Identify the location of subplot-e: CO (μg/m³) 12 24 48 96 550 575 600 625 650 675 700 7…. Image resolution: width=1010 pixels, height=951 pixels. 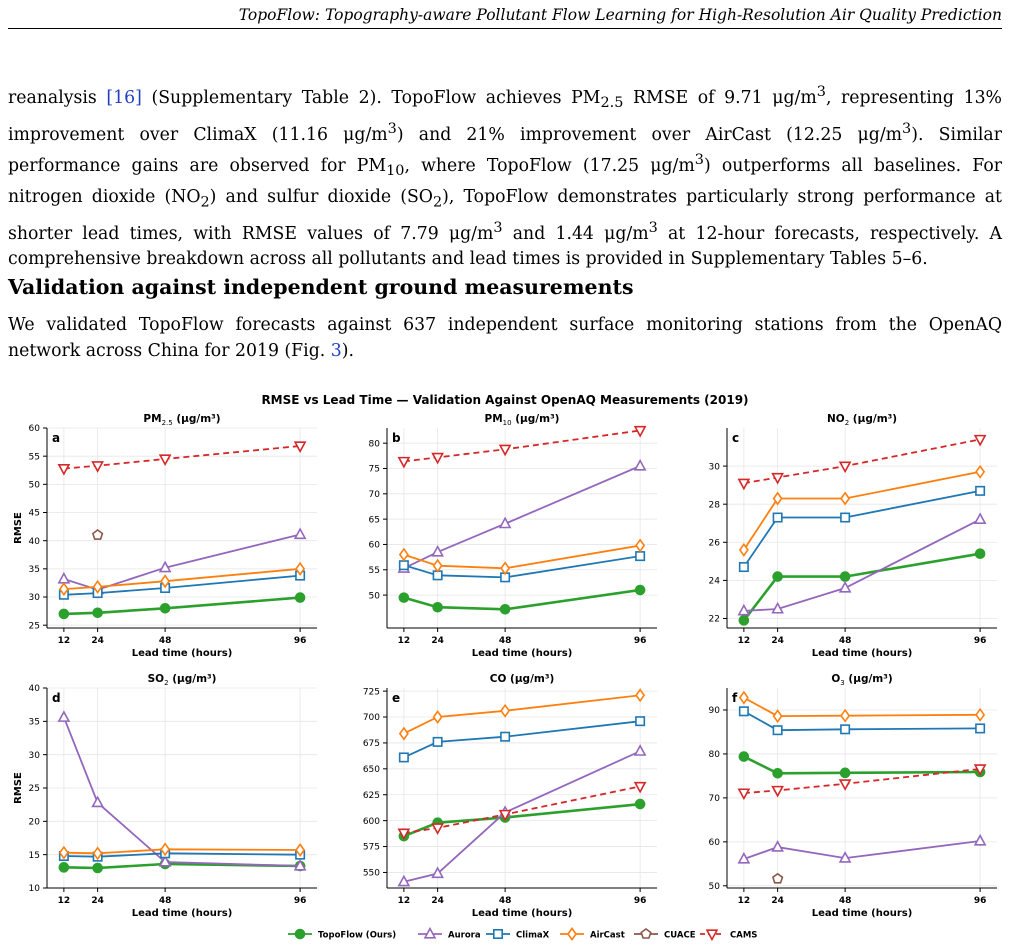
(510, 796).